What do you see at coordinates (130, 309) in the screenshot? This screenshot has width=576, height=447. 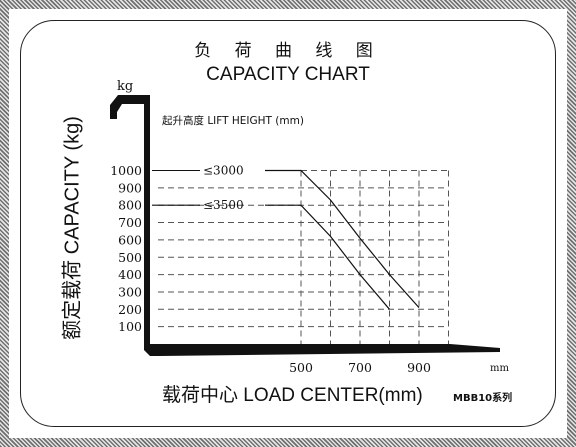 I see `y-tick-200: 200` at bounding box center [130, 309].